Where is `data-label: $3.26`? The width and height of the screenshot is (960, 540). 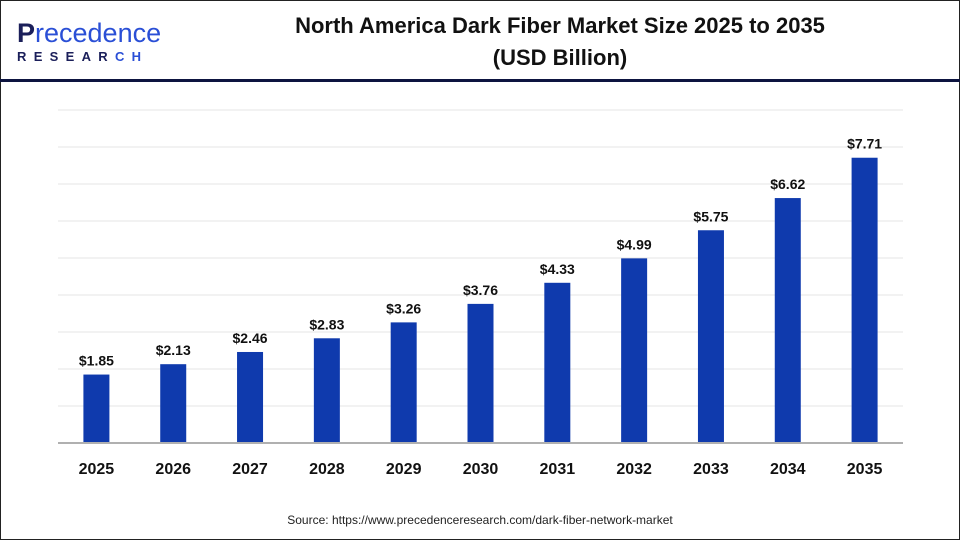
data-label: $3.26 is located at coordinates (403, 308).